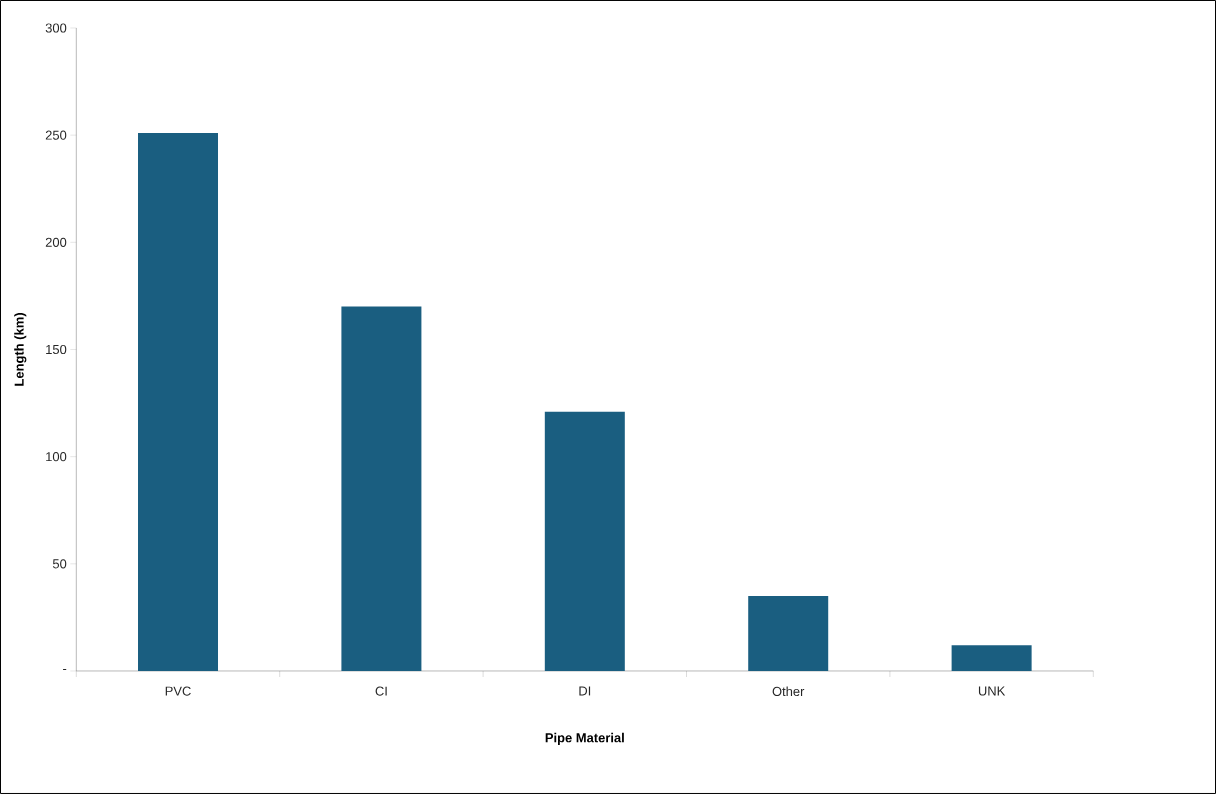 The height and width of the screenshot is (794, 1216). What do you see at coordinates (56, 349) in the screenshot?
I see `y-tick-label: 150` at bounding box center [56, 349].